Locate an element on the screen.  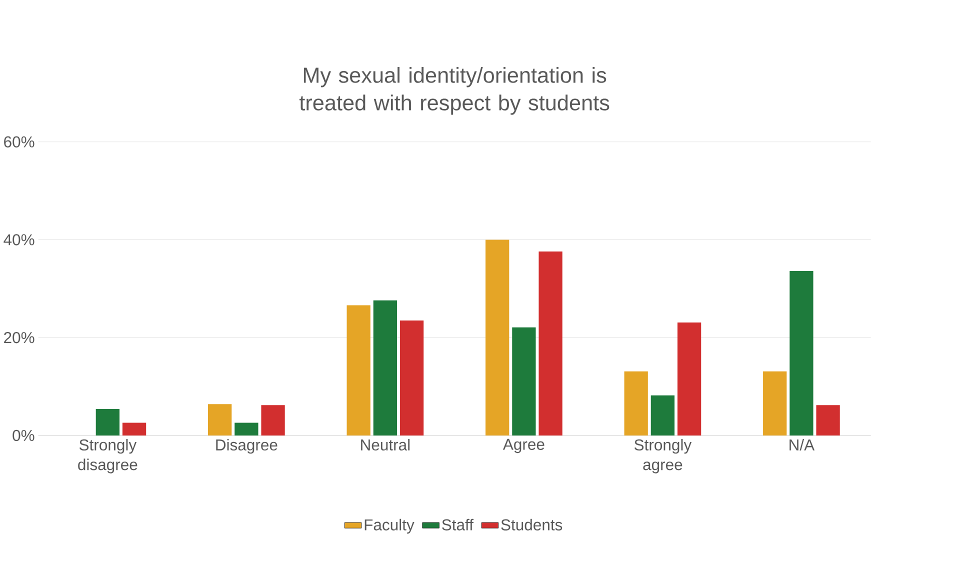
legend-label: Staff is located at coordinates (458, 524).